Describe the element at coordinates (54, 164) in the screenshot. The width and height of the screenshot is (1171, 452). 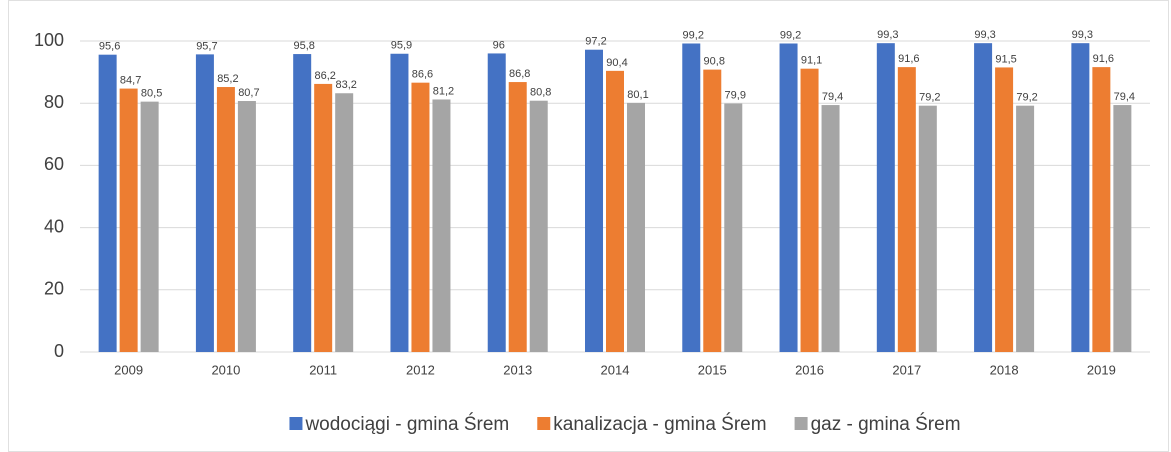
I see `y-tick-label: 60` at that location.